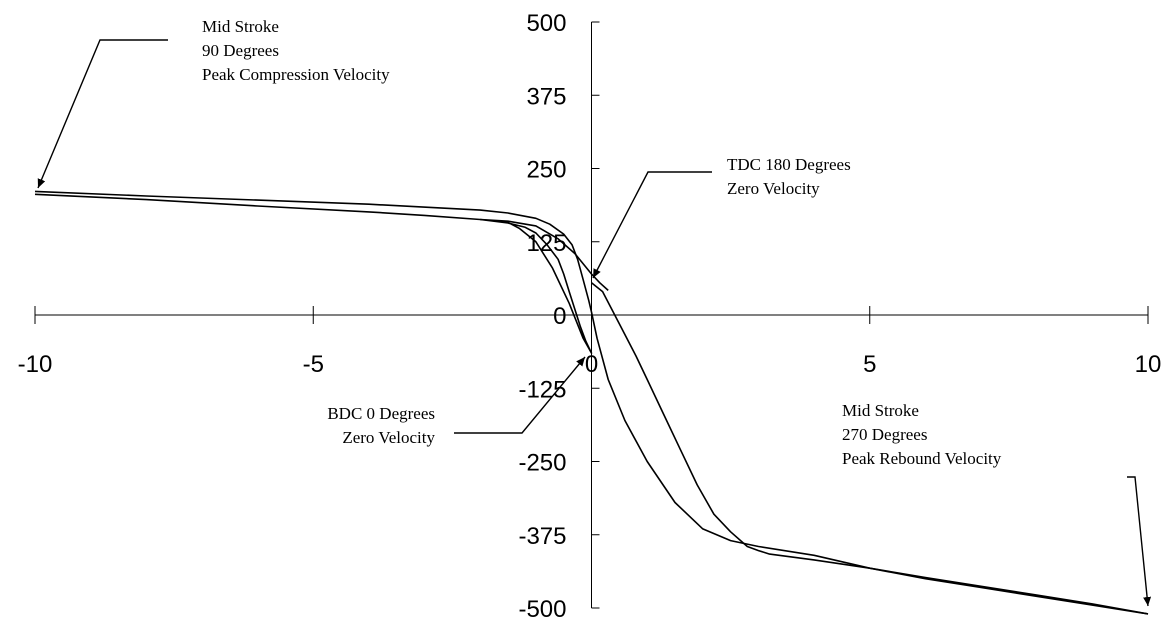 This screenshot has width=1176, height=635. What do you see at coordinates (922, 458) in the screenshot?
I see `annotation-4-line-3: Peak Rebound Velocity` at bounding box center [922, 458].